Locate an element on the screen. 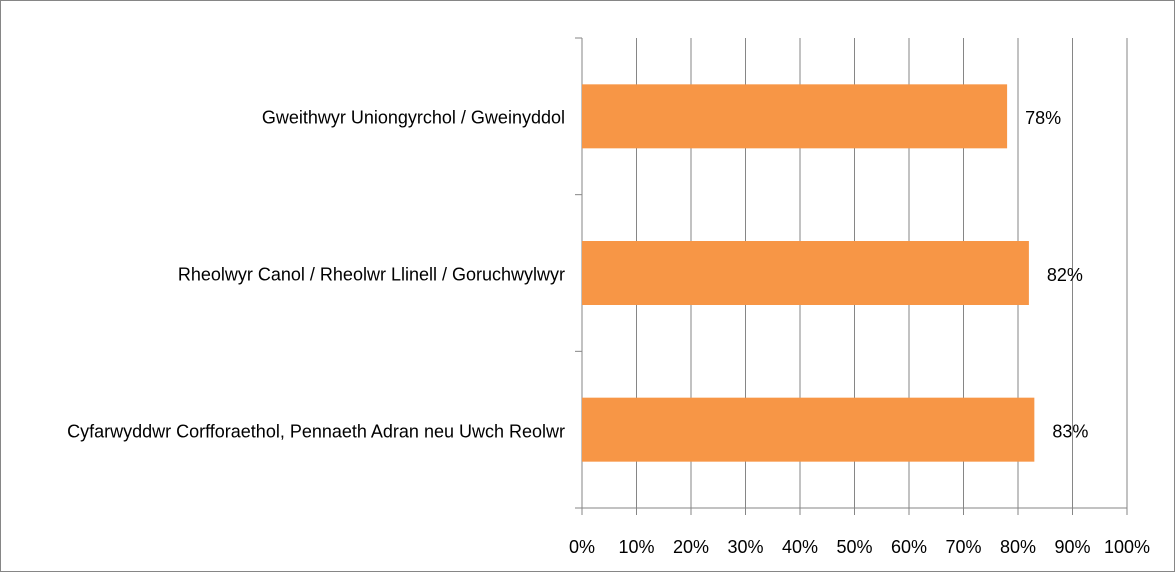 The image size is (1175, 572). category-label-box: Gweithwyr Uniongyrchol / Gweinyddol is located at coordinates (287, 118).